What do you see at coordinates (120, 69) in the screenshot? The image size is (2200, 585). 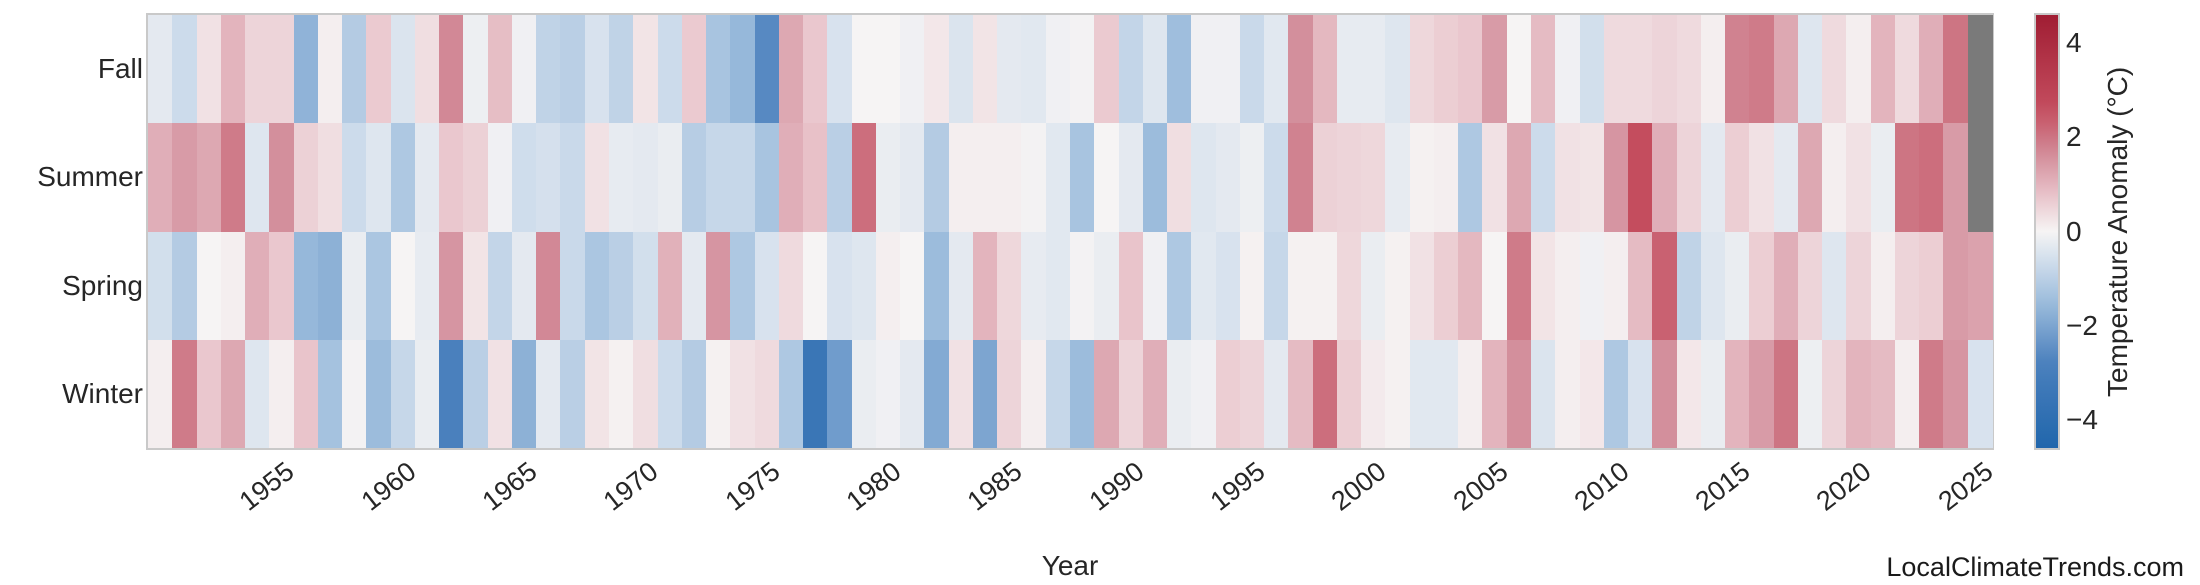 I see `row-label-fall: Fall` at bounding box center [120, 69].